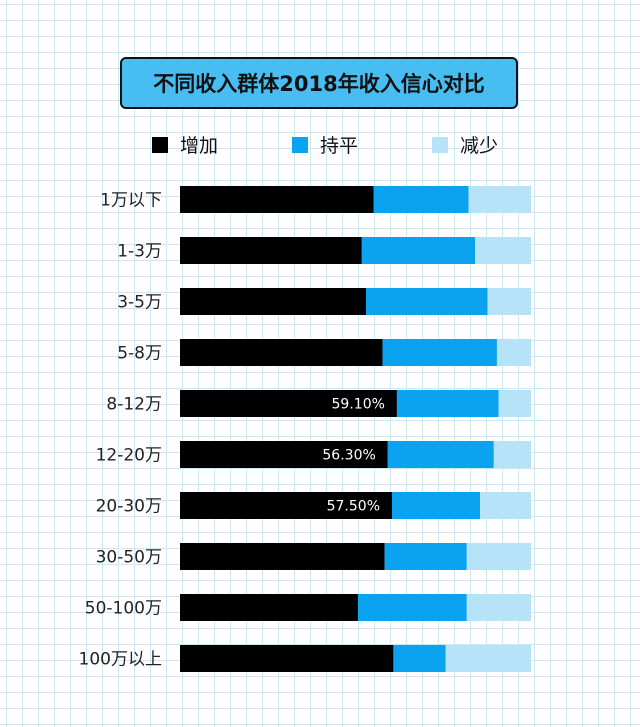  I want to click on data-label: 56.30%, so click(348, 456).